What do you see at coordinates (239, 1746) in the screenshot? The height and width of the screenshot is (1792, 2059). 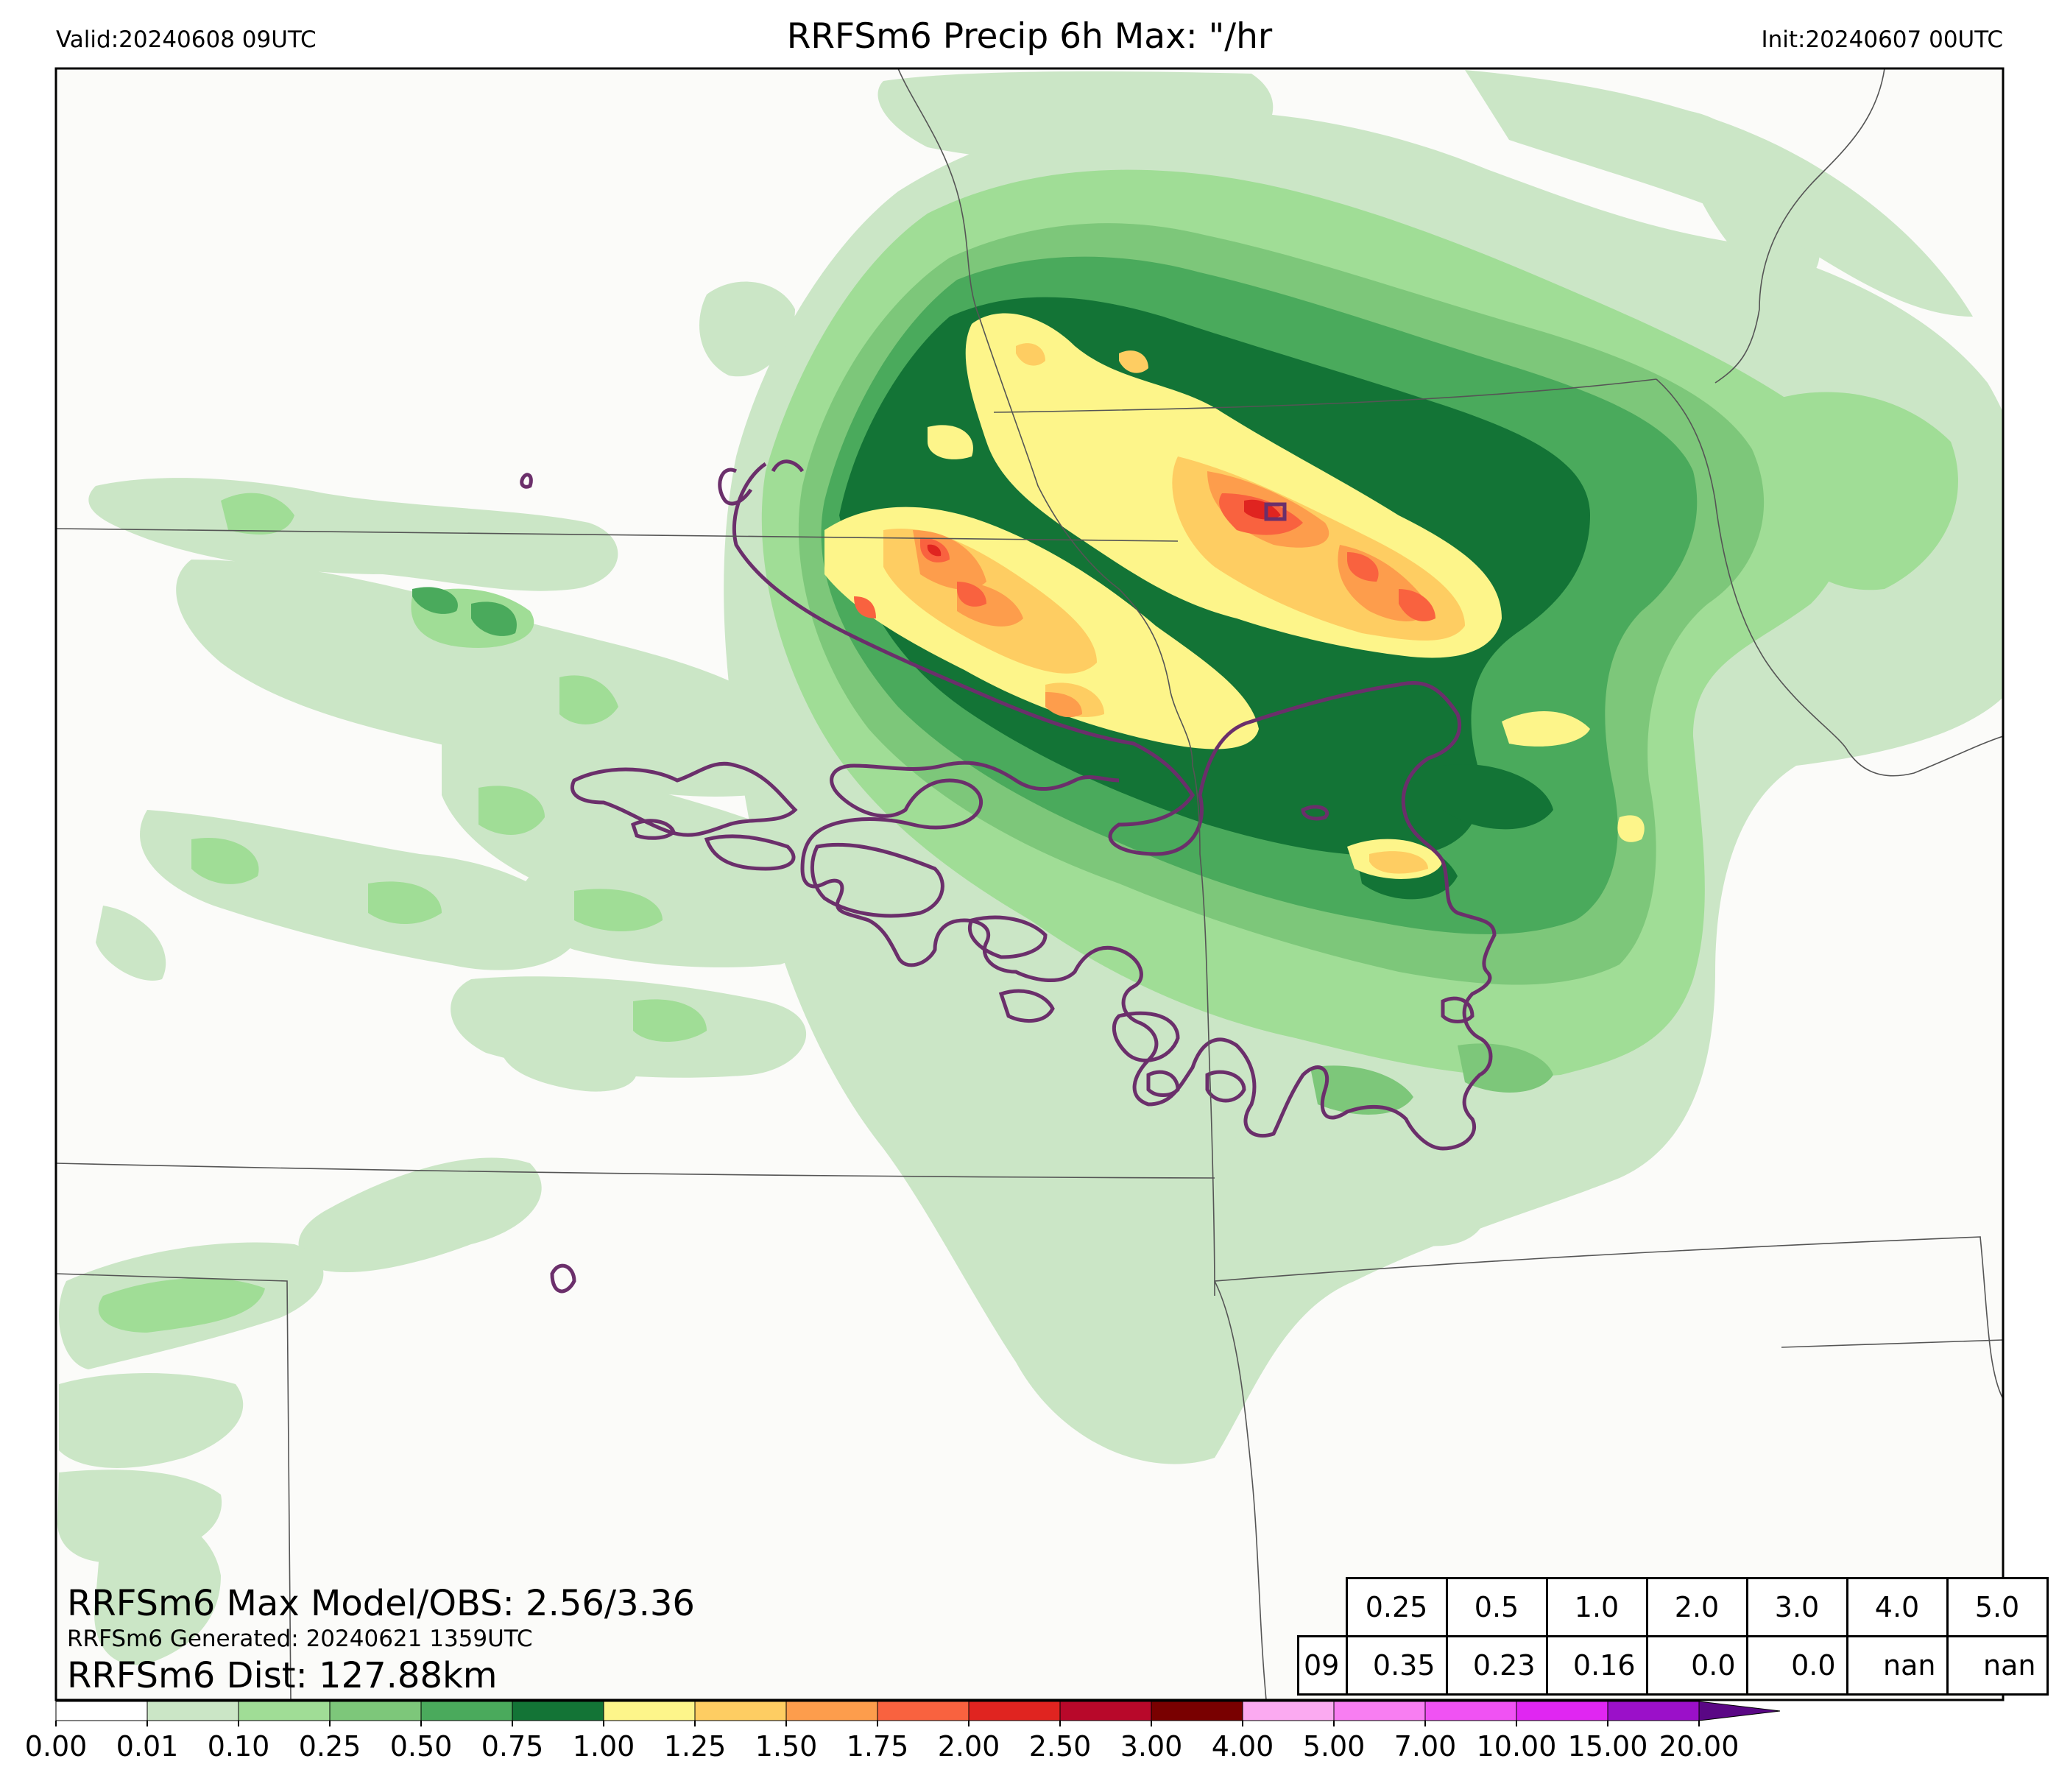 I see `colorbar-tick-label: 0.10` at bounding box center [239, 1746].